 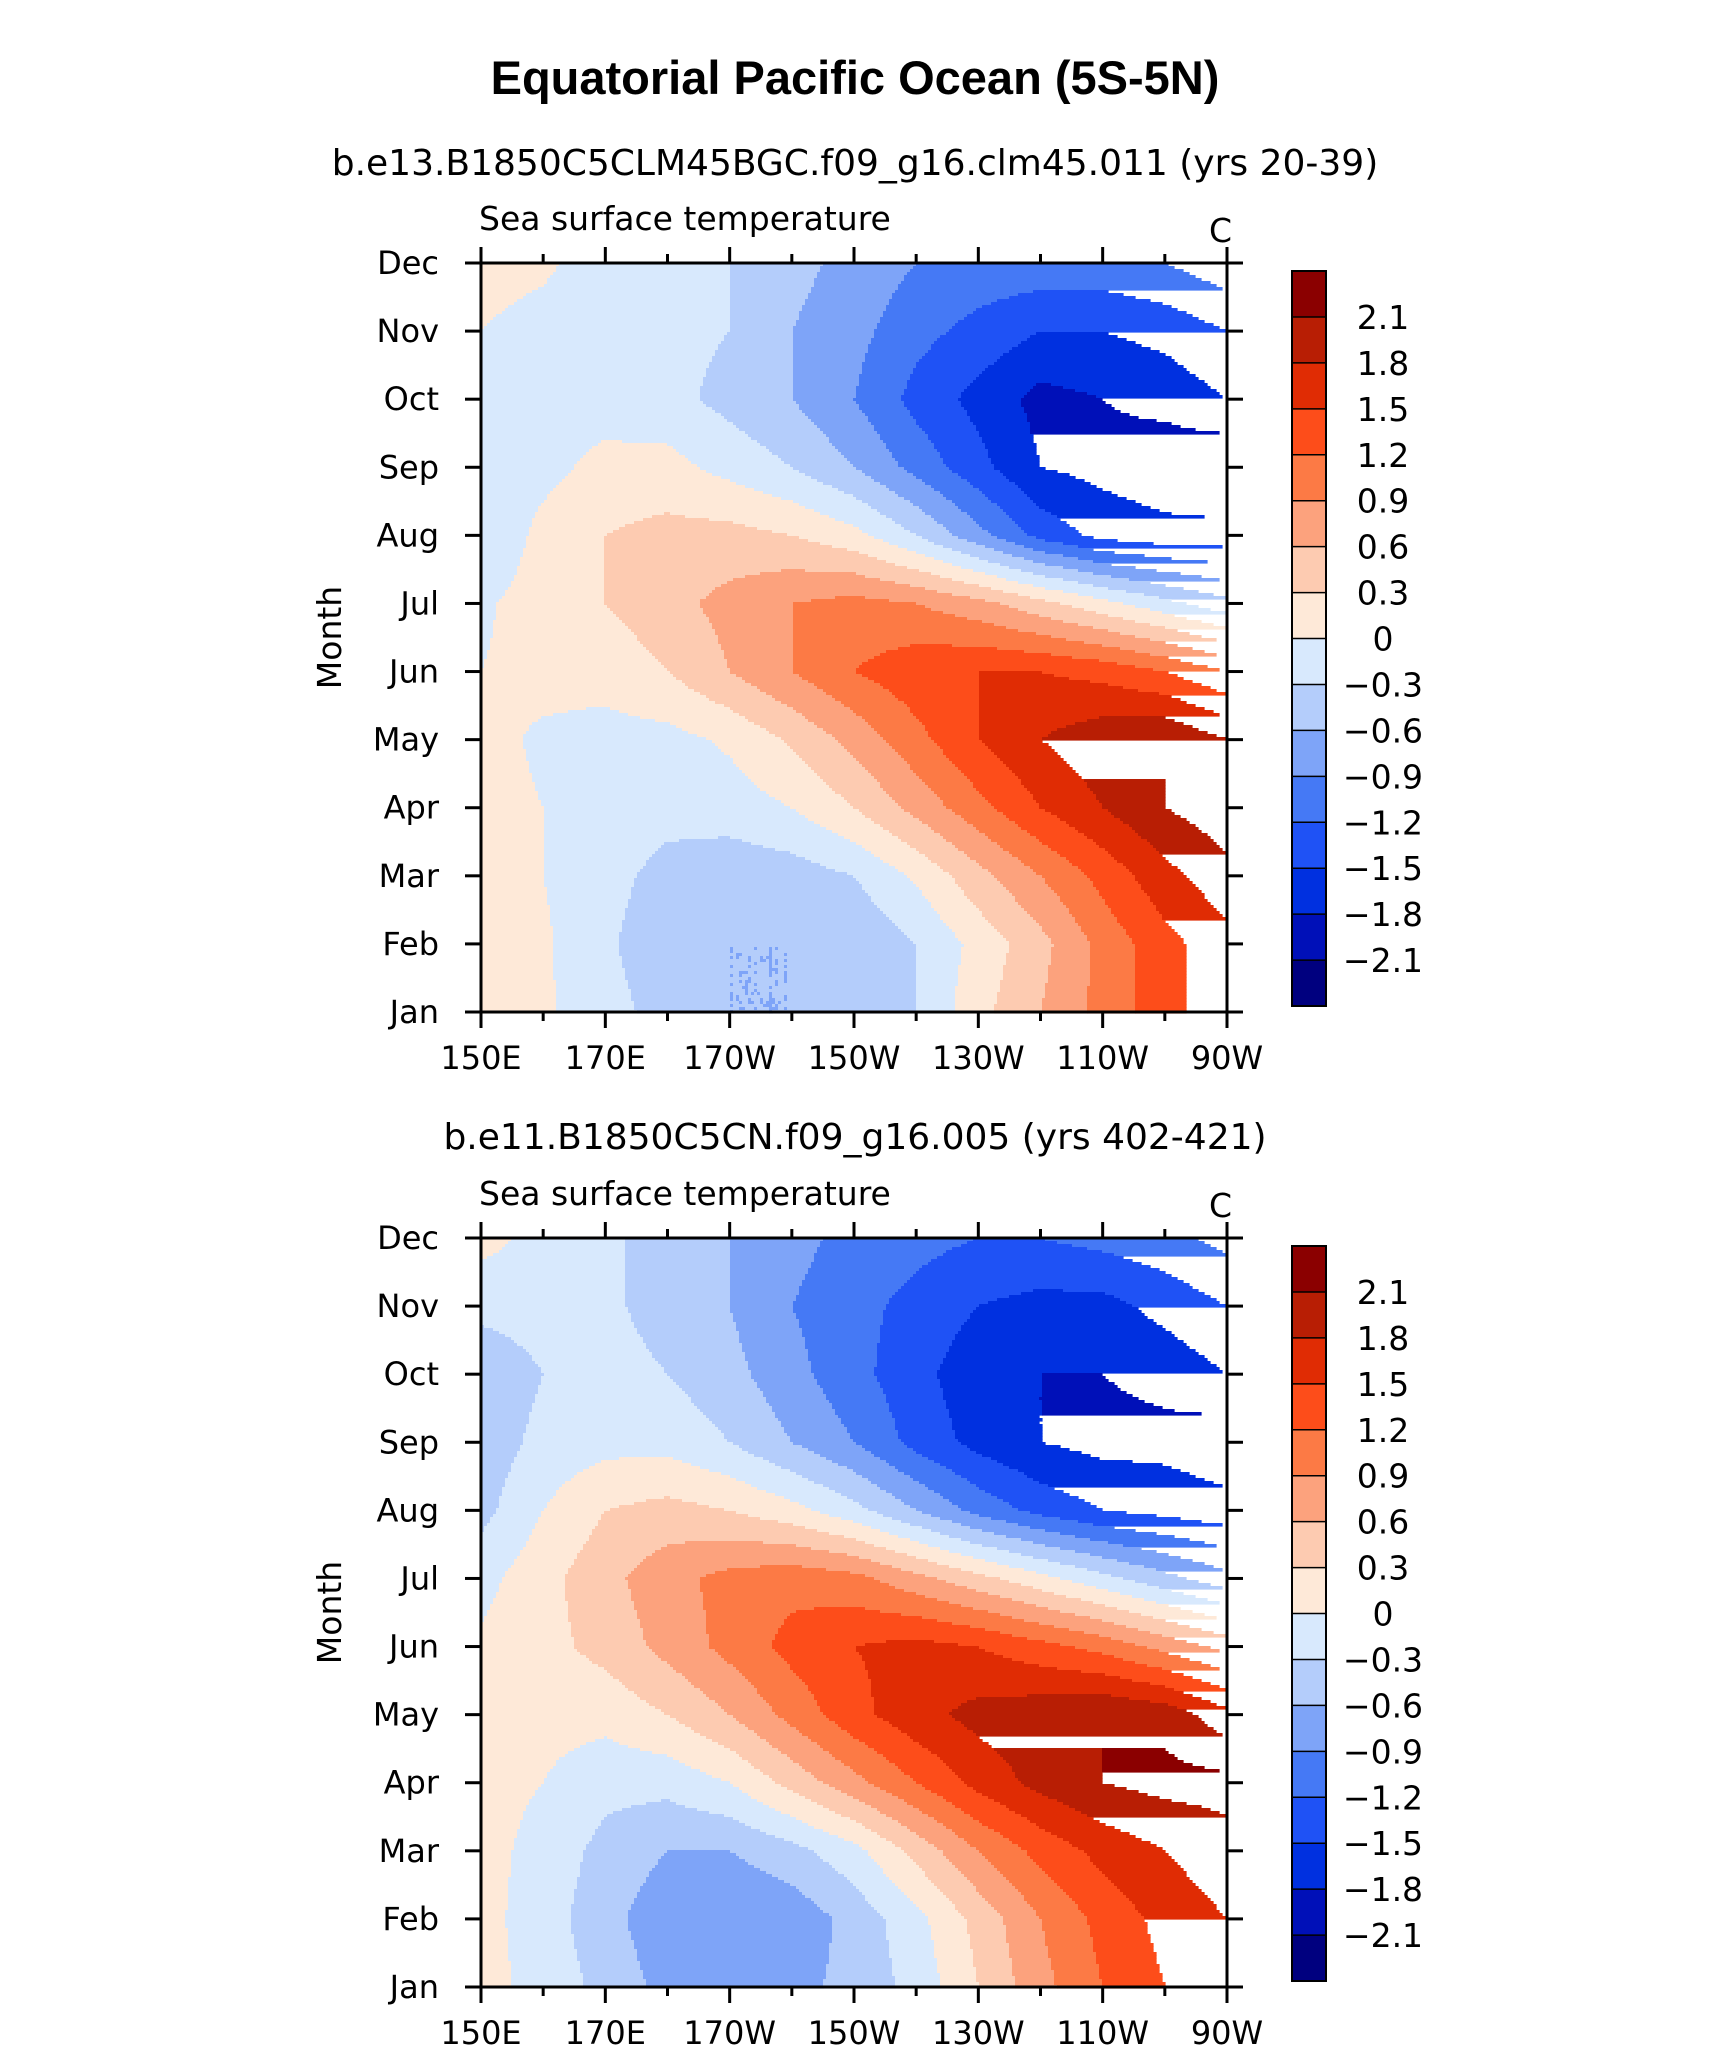 I want to click on colorbar-label: 0, so click(x=1383, y=1614).